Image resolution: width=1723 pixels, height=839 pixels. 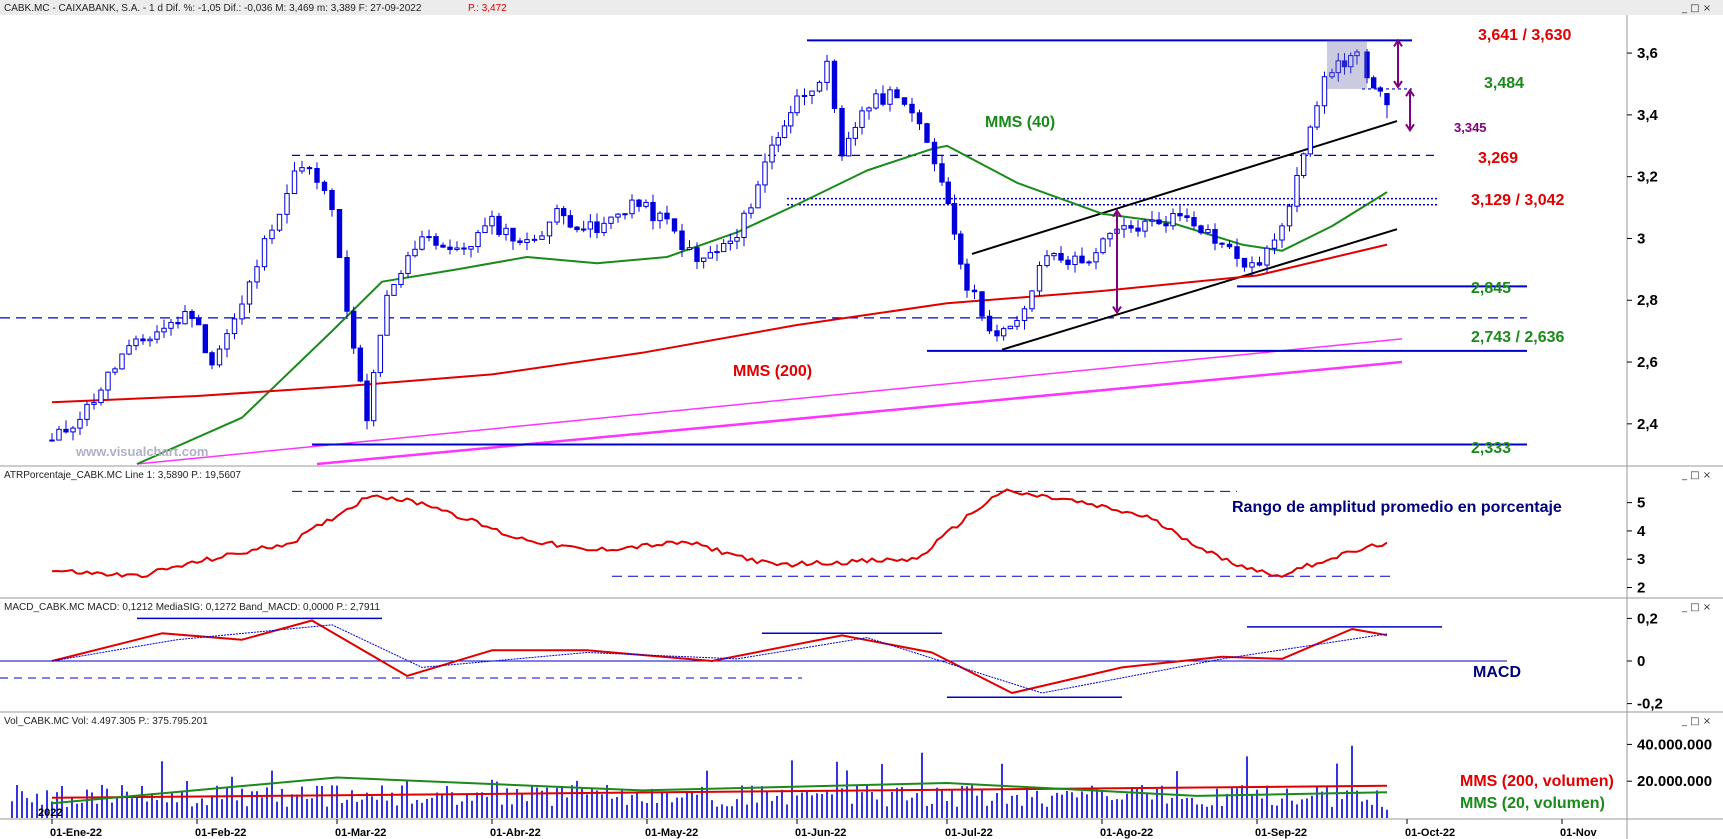 What do you see at coordinates (360, 833) in the screenshot?
I see `date-label: 01-Mar-22` at bounding box center [360, 833].